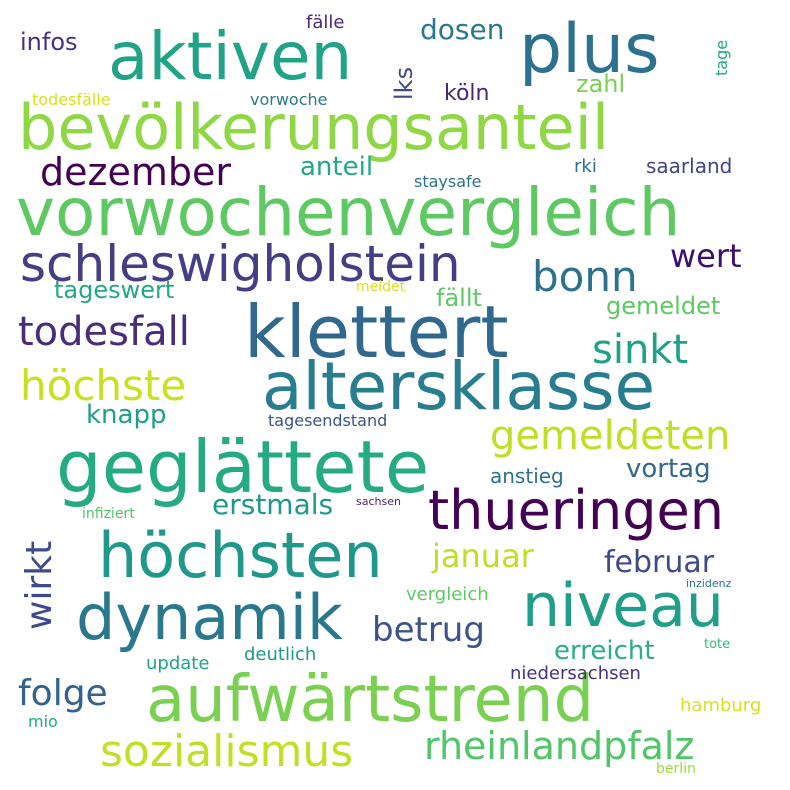 This screenshot has width=790, height=790. I want to click on word-tageswert: tageswert, so click(114, 290).